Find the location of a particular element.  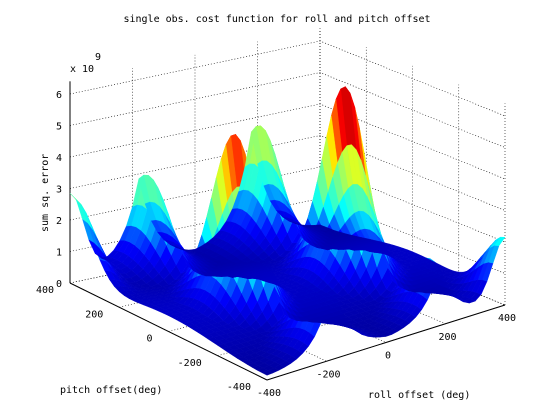

z-tick-label: 3 is located at coordinates (59, 190).